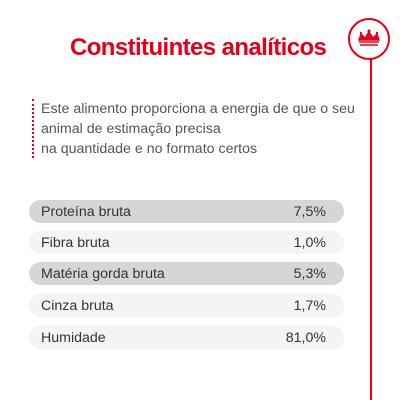  What do you see at coordinates (198, 47) in the screenshot?
I see `page-title: Constituintes analíticos` at bounding box center [198, 47].